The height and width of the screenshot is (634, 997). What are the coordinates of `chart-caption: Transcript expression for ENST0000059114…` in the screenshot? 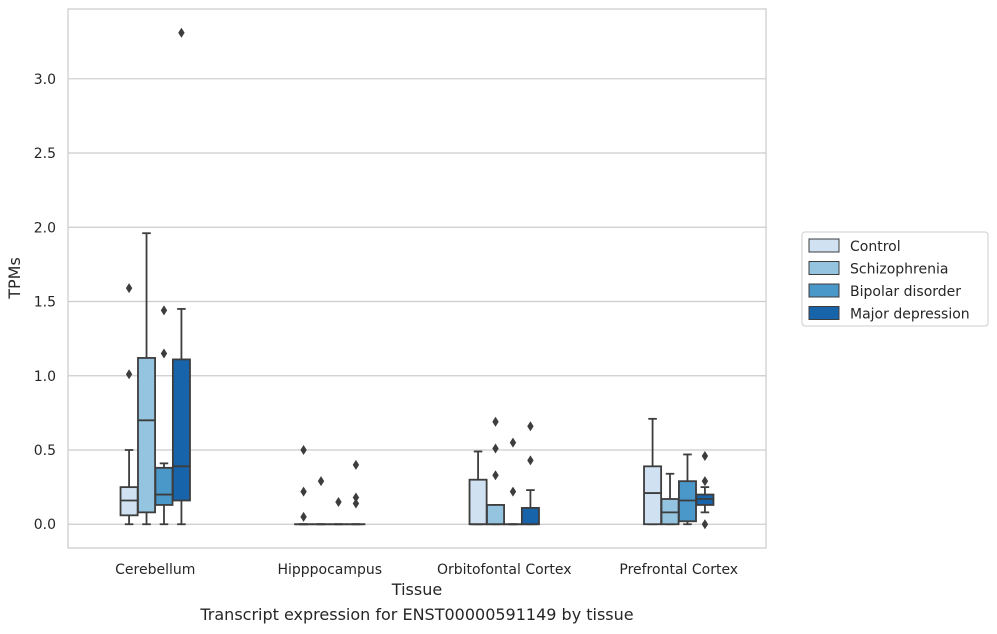 It's located at (417, 614).